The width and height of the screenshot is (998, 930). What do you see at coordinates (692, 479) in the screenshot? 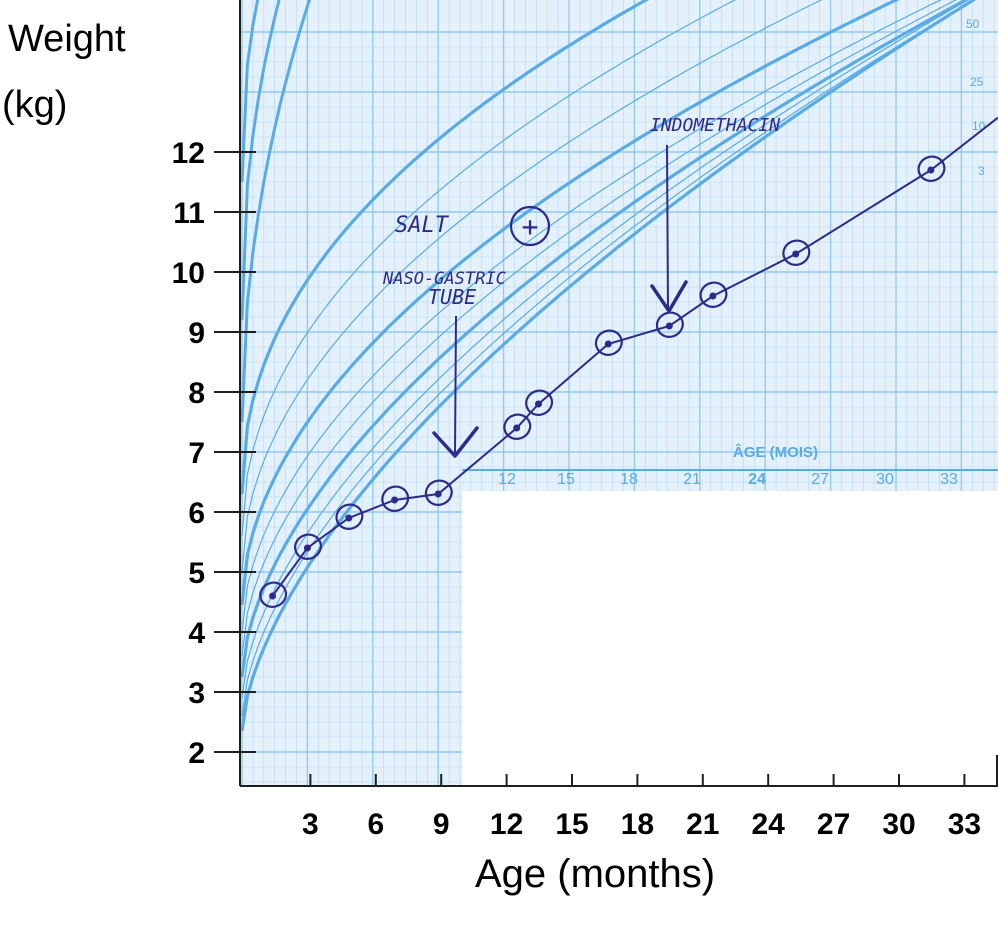
I see `inner-tick-label: 21` at bounding box center [692, 479].